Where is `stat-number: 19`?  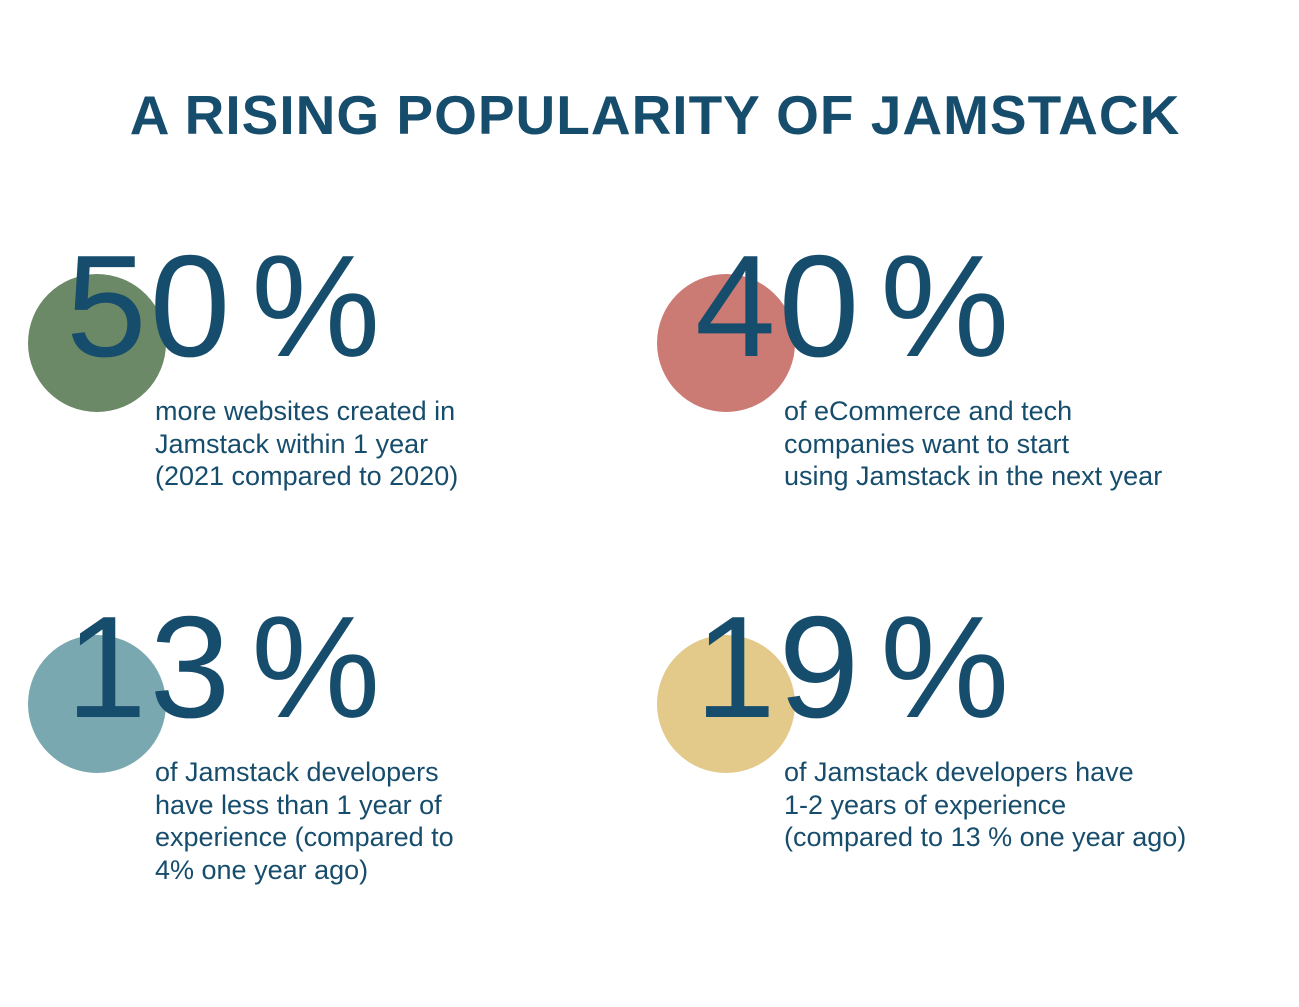
stat-number: 19 is located at coordinates (779, 667).